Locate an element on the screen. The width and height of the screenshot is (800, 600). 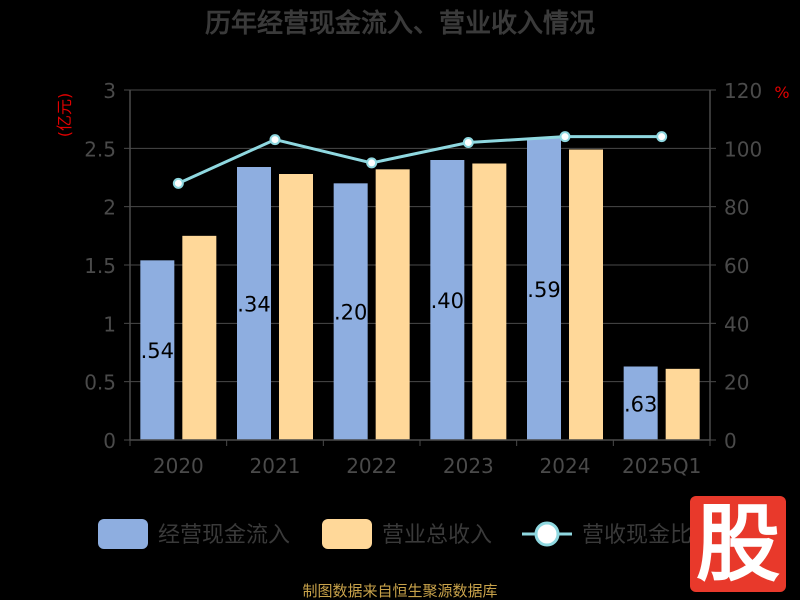
ratio-line is located at coordinates (420, 160).